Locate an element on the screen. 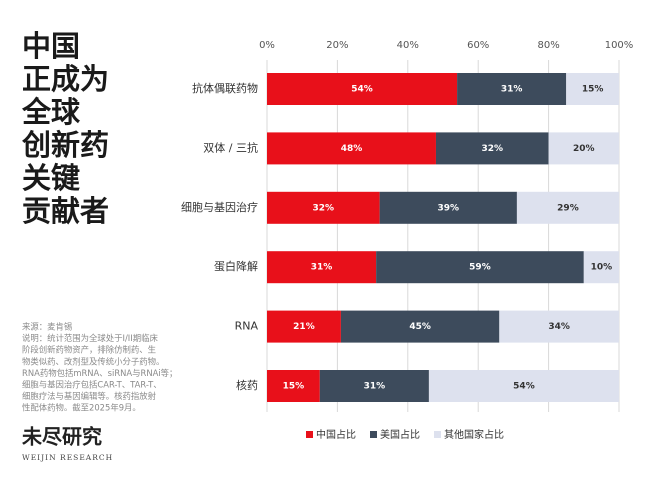 The height and width of the screenshot is (495, 660). value-label: 34% is located at coordinates (559, 327).